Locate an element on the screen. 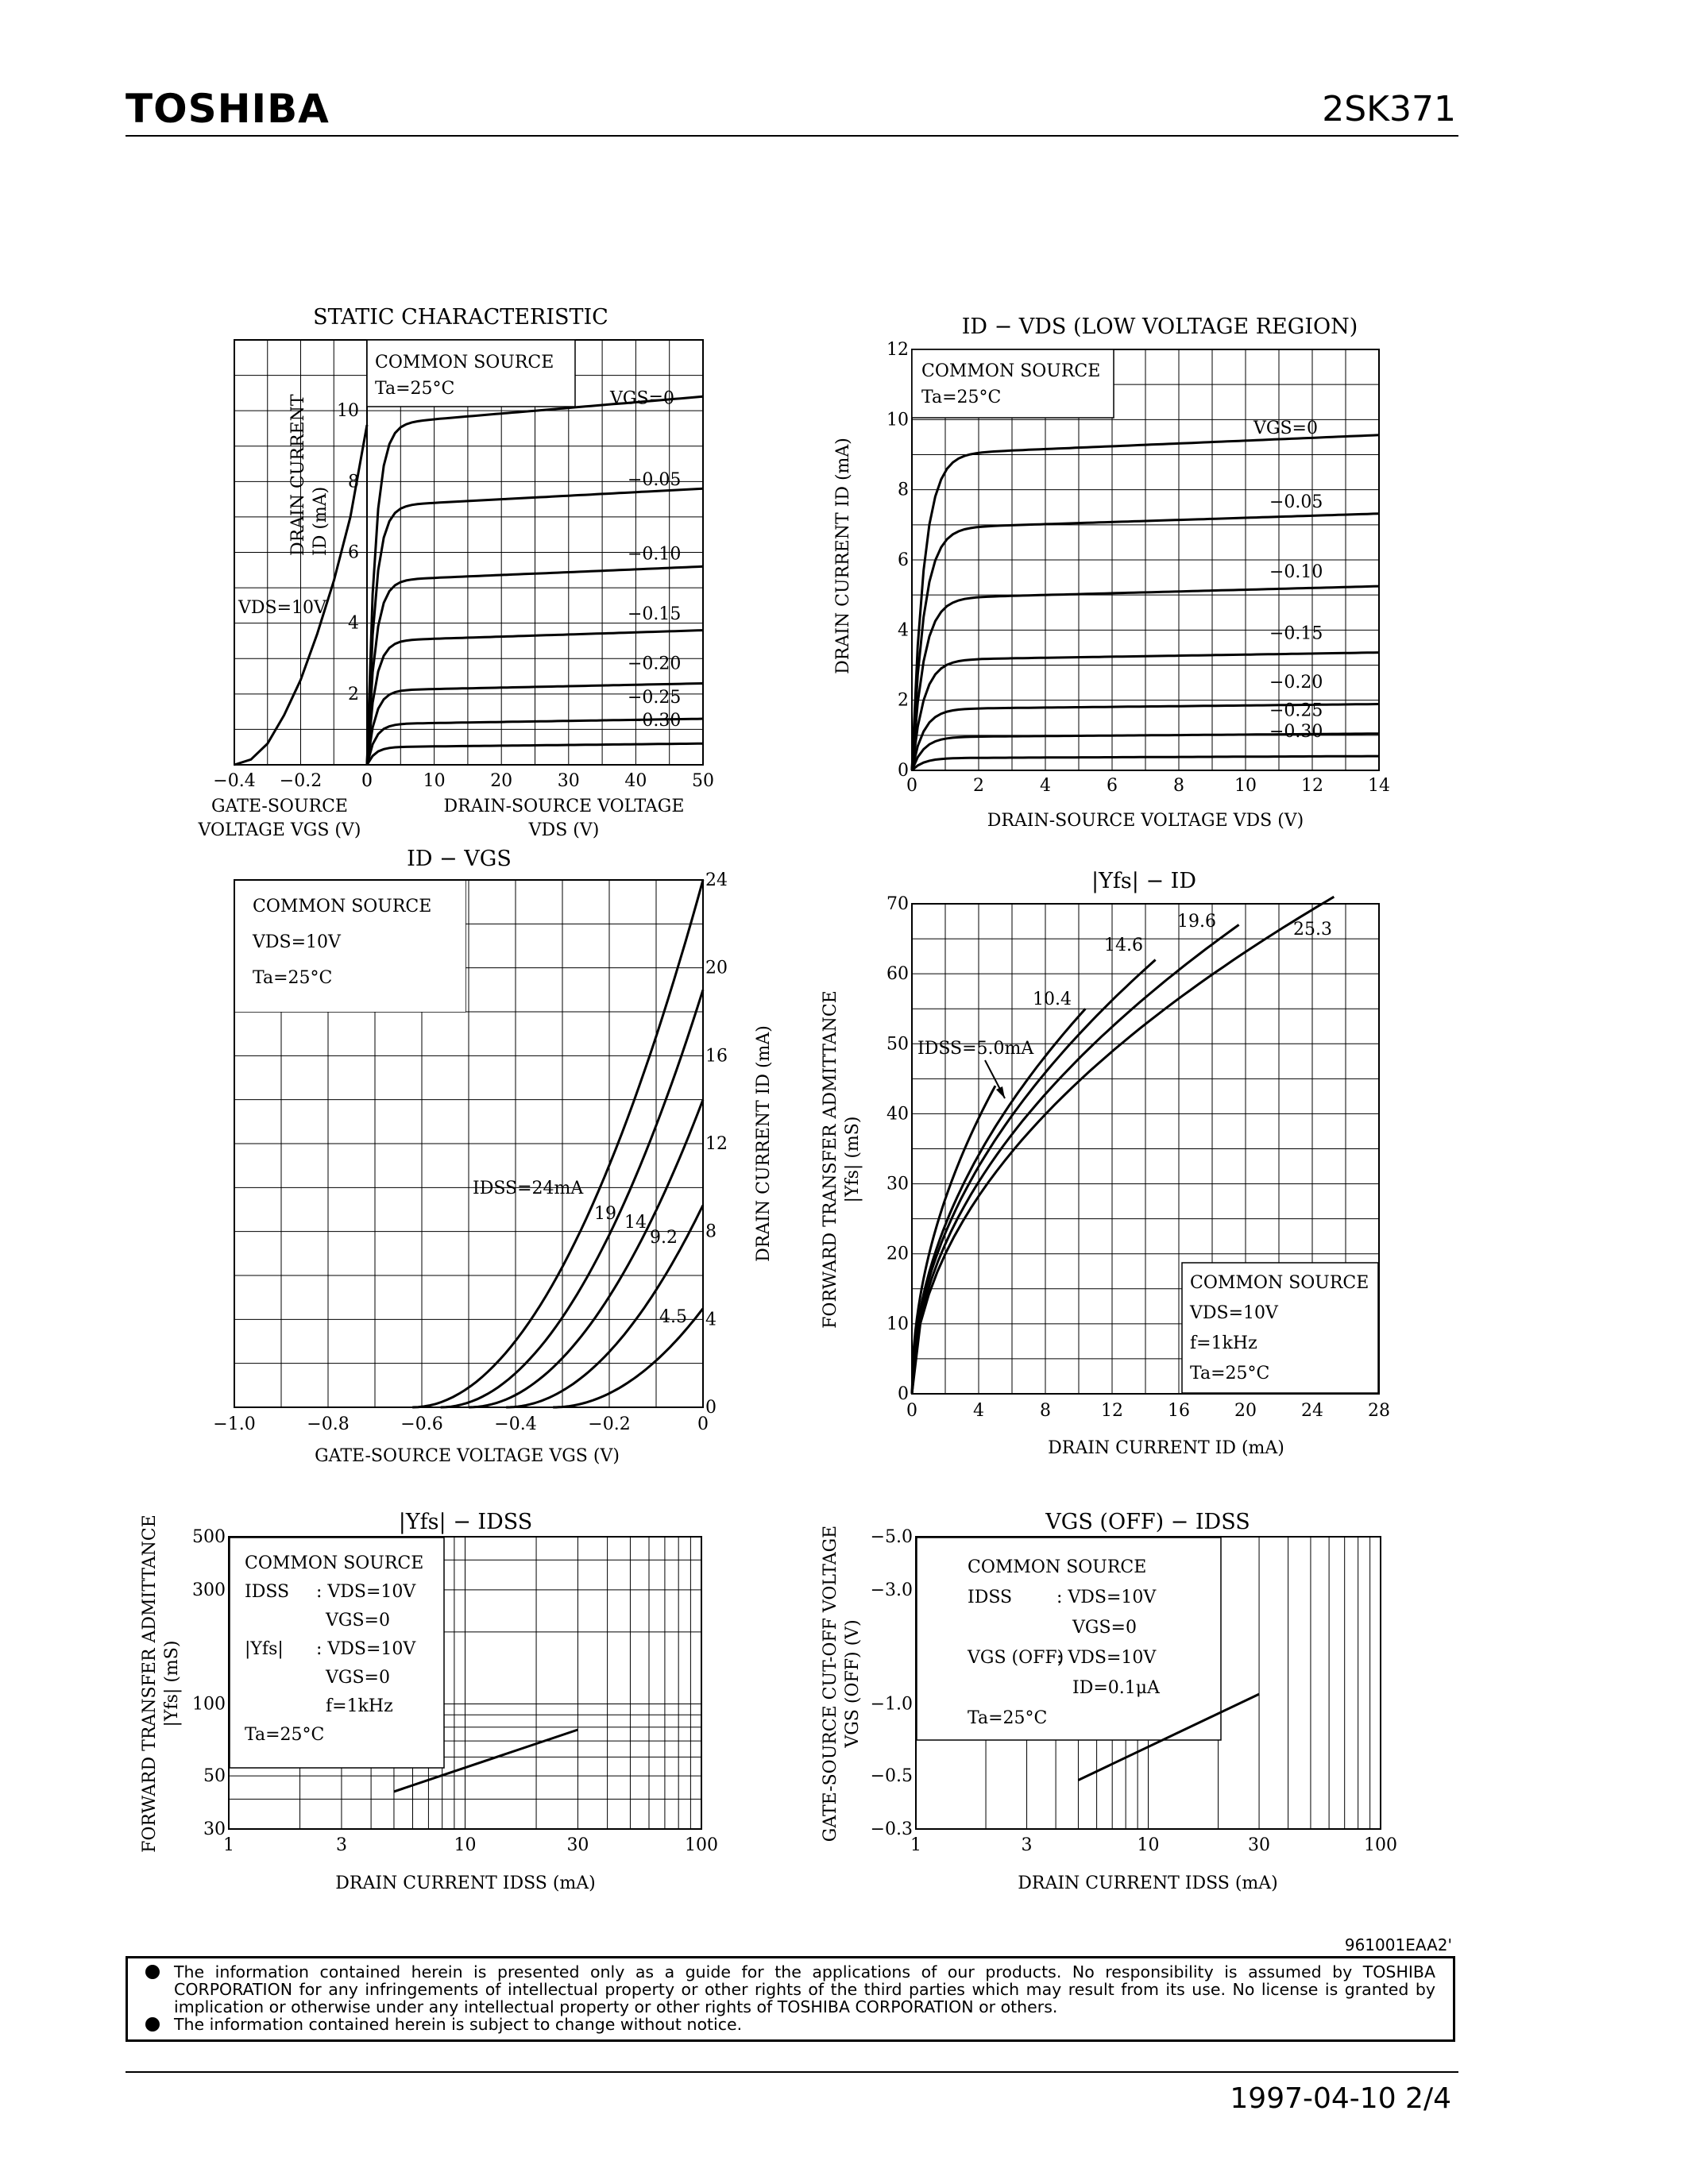 This screenshot has height=2184, width=1688. x-tick-label: −1.0 is located at coordinates (234, 1424).